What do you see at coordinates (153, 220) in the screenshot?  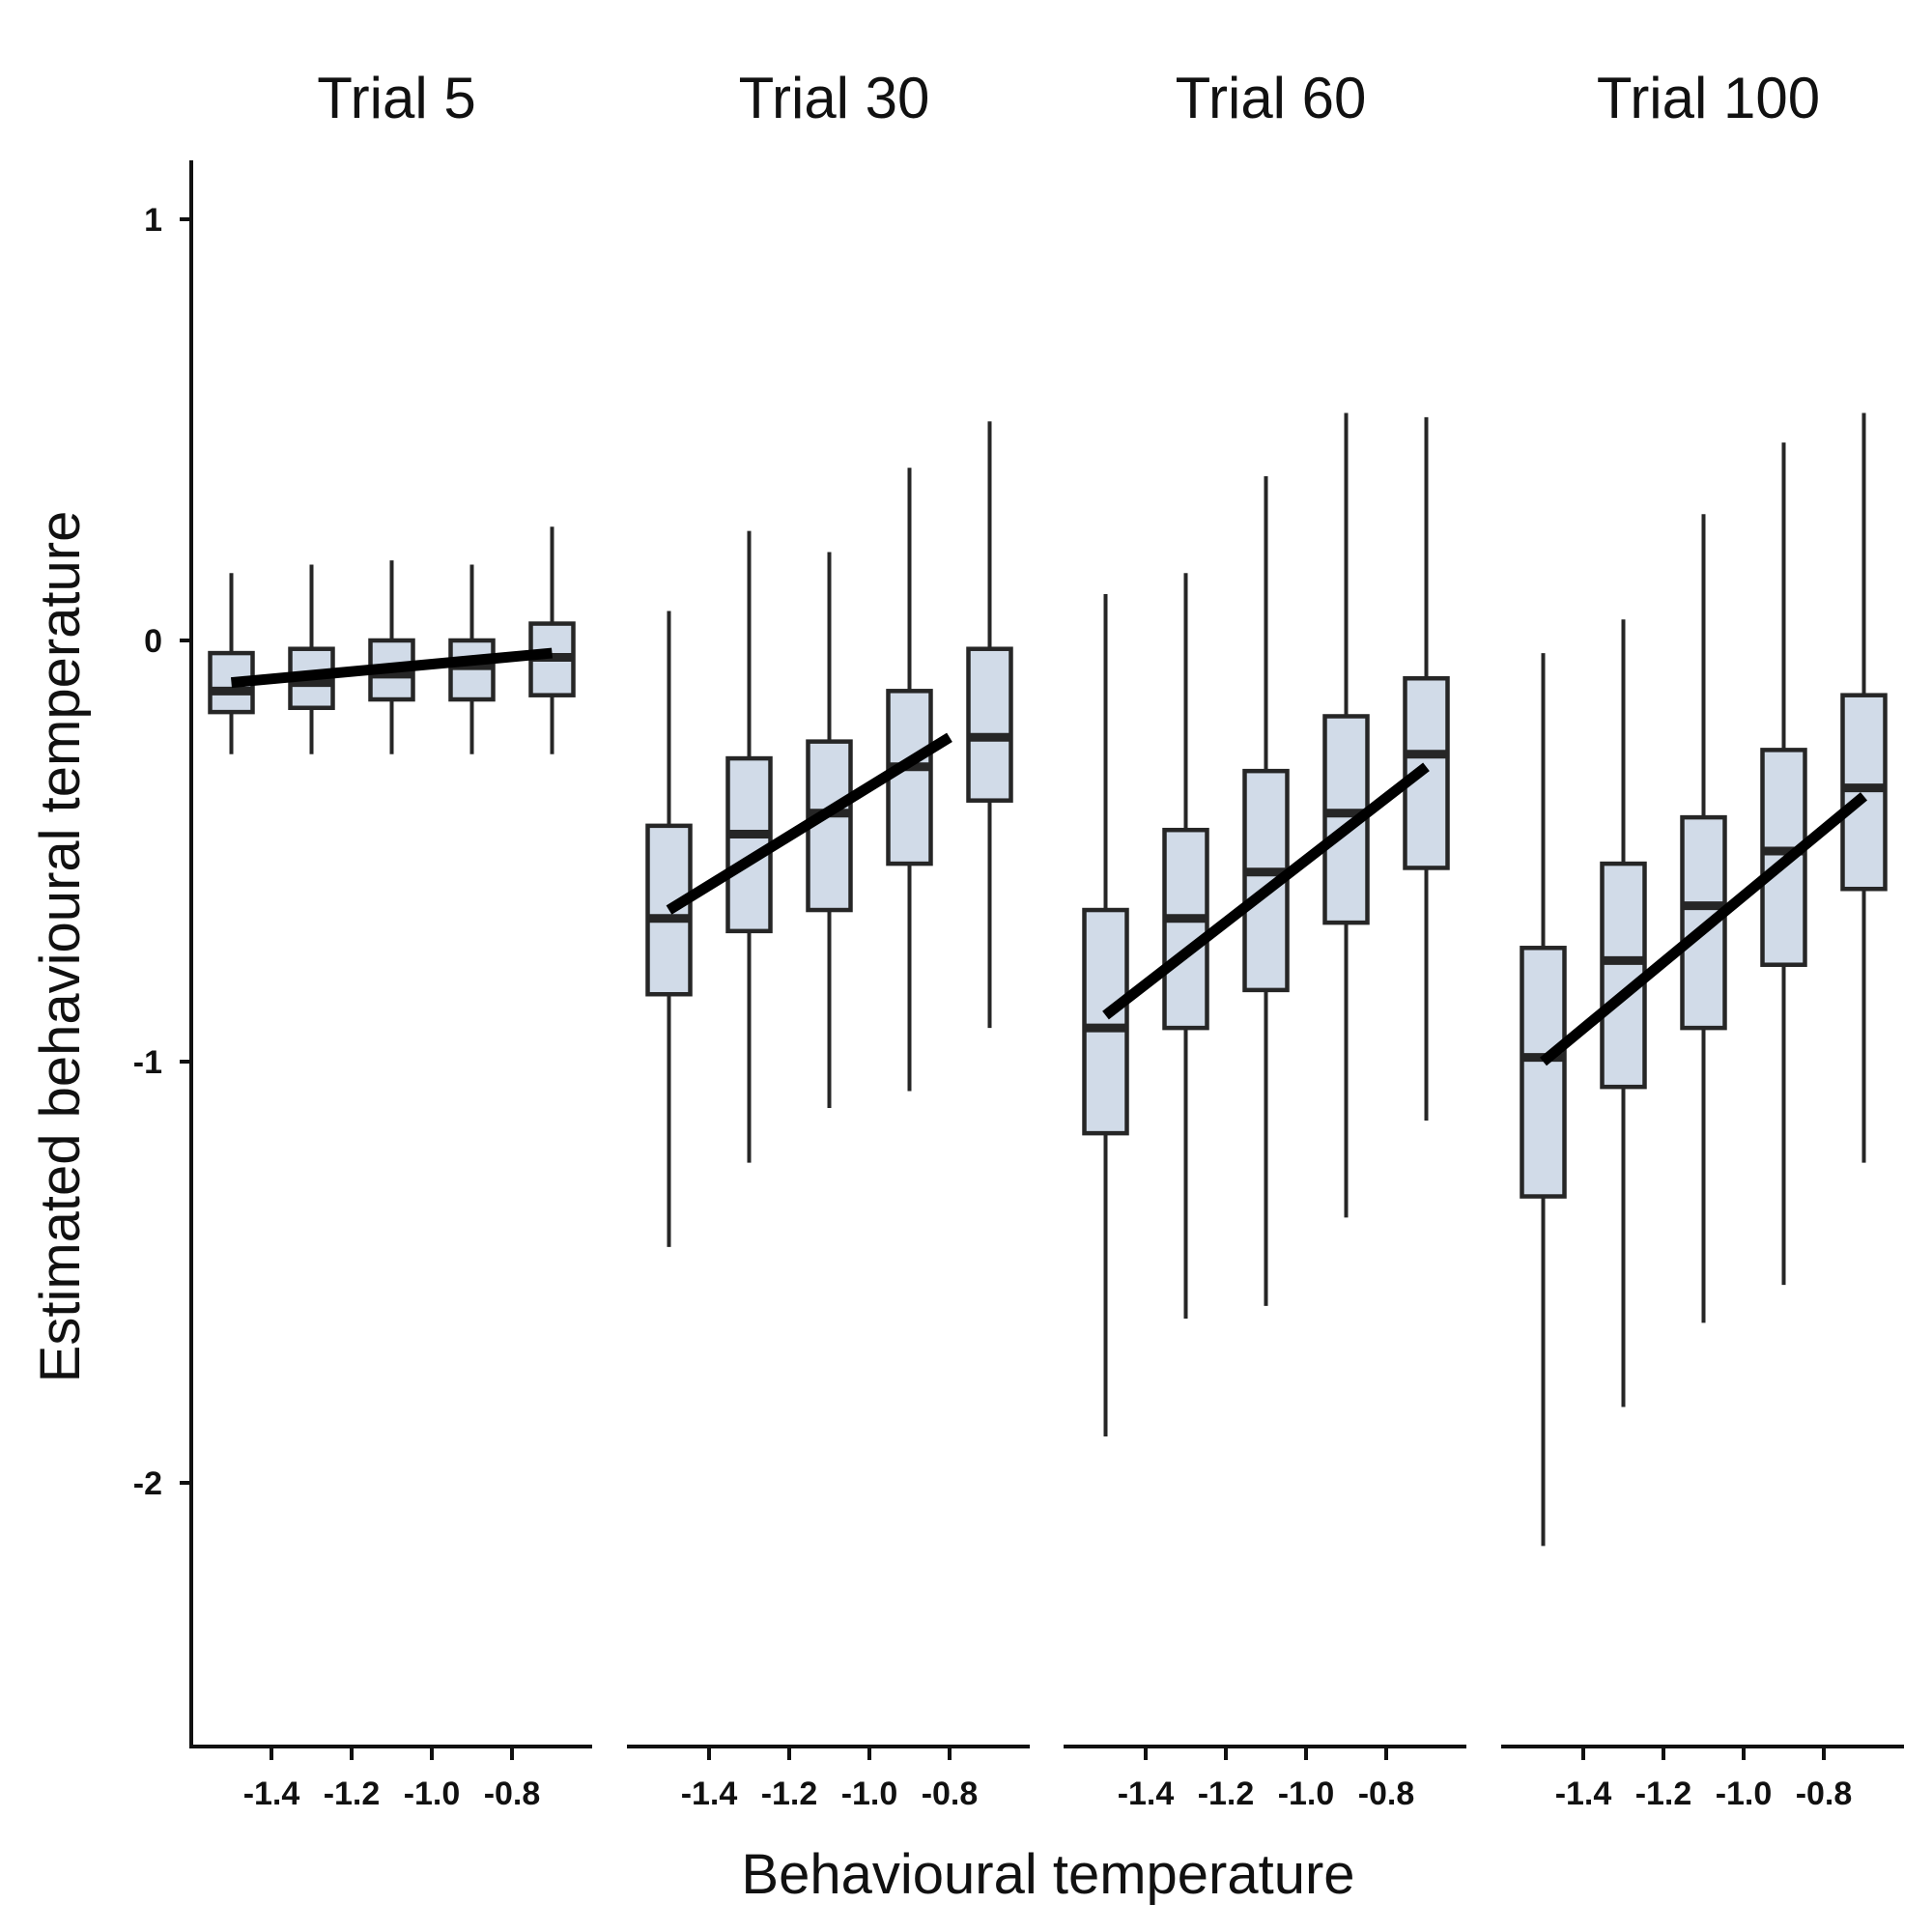 I see `y-tick-label: 1` at bounding box center [153, 220].